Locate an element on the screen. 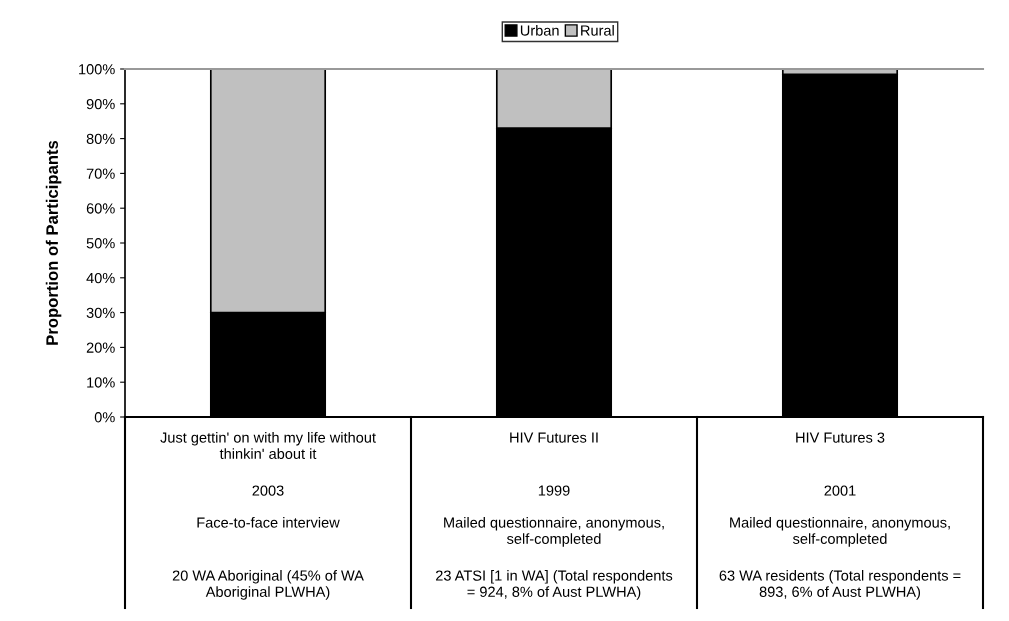 The height and width of the screenshot is (621, 1009). legend-label: Rural is located at coordinates (597, 30).